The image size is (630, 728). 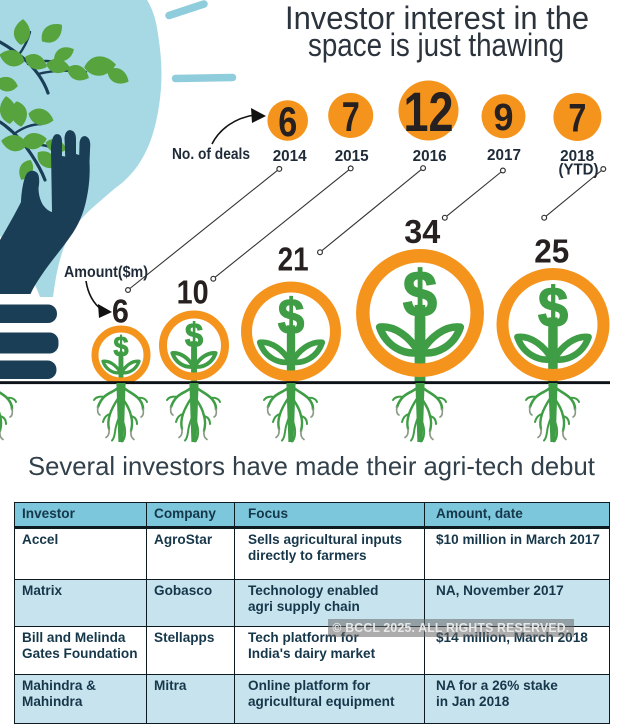 What do you see at coordinates (106, 272) in the screenshot?
I see `svg-text: Amount($m)` at bounding box center [106, 272].